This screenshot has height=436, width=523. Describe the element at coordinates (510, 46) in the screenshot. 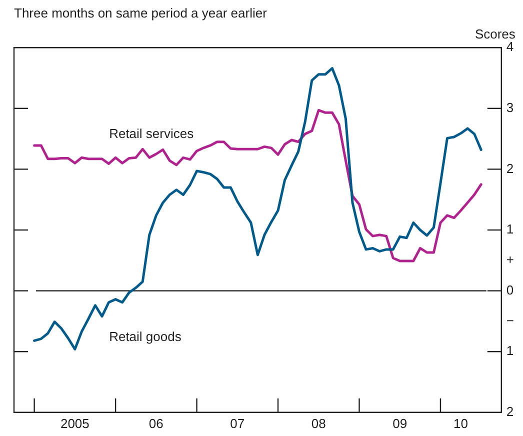

I see `y-tick-label: 4` at that location.